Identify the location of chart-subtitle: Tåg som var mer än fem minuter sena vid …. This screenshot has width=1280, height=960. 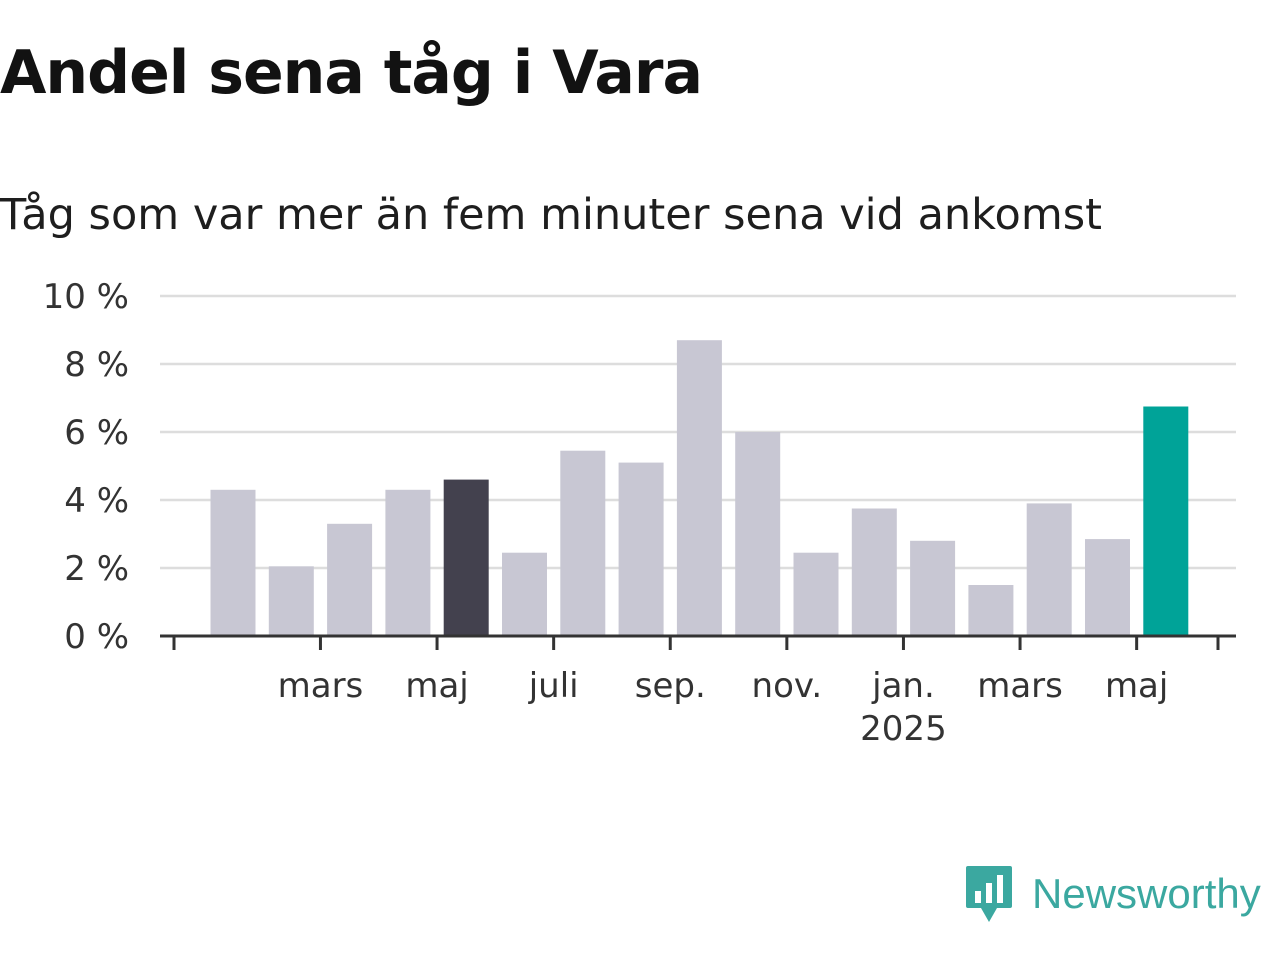
(551, 215).